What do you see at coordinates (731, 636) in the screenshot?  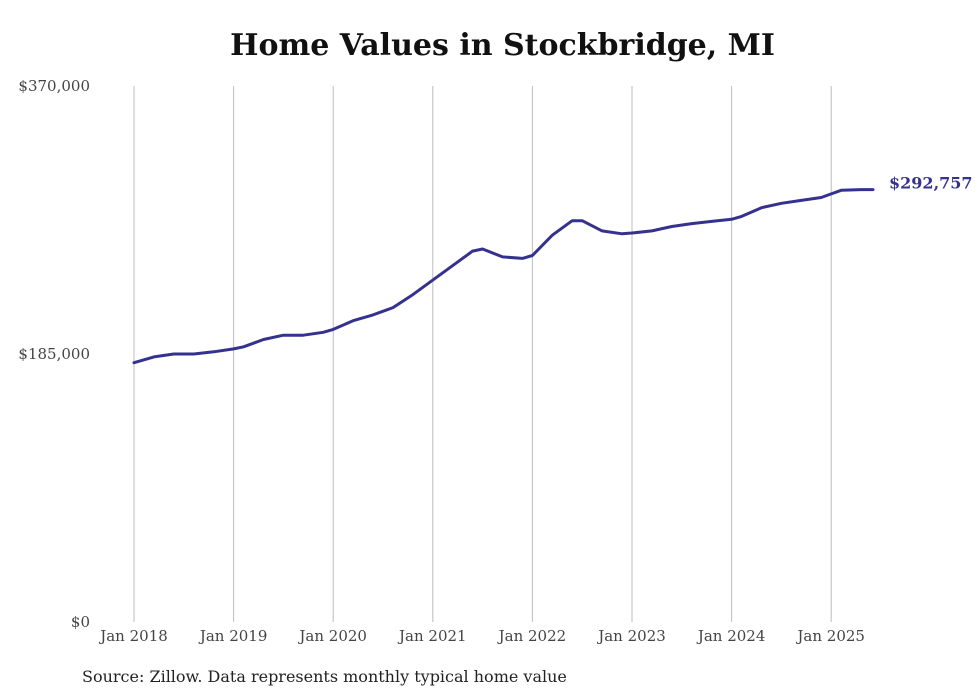 I see `x-tick-label: Jan 2024` at bounding box center [731, 636].